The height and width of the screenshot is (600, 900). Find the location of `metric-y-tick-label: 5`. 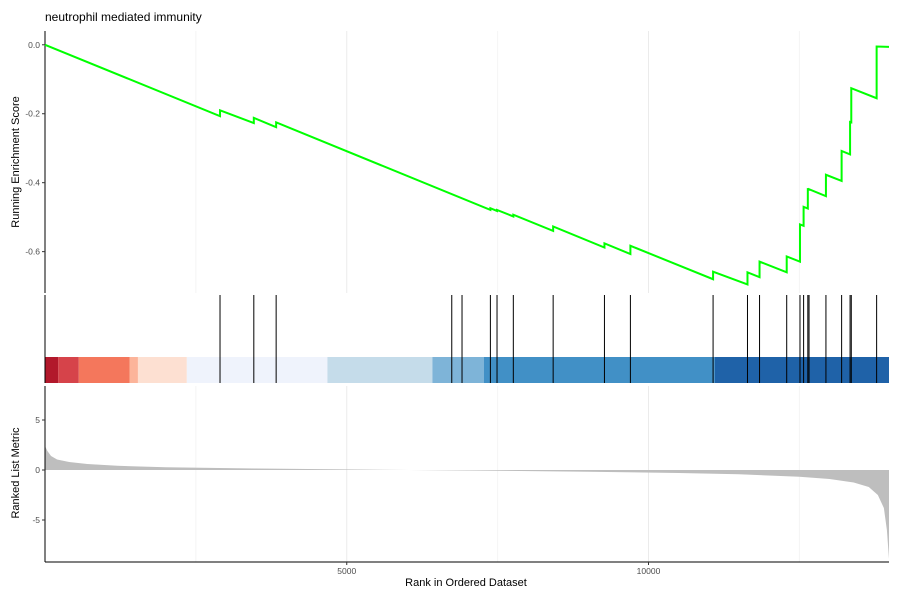

metric-y-tick-label: 5 is located at coordinates (37, 420).